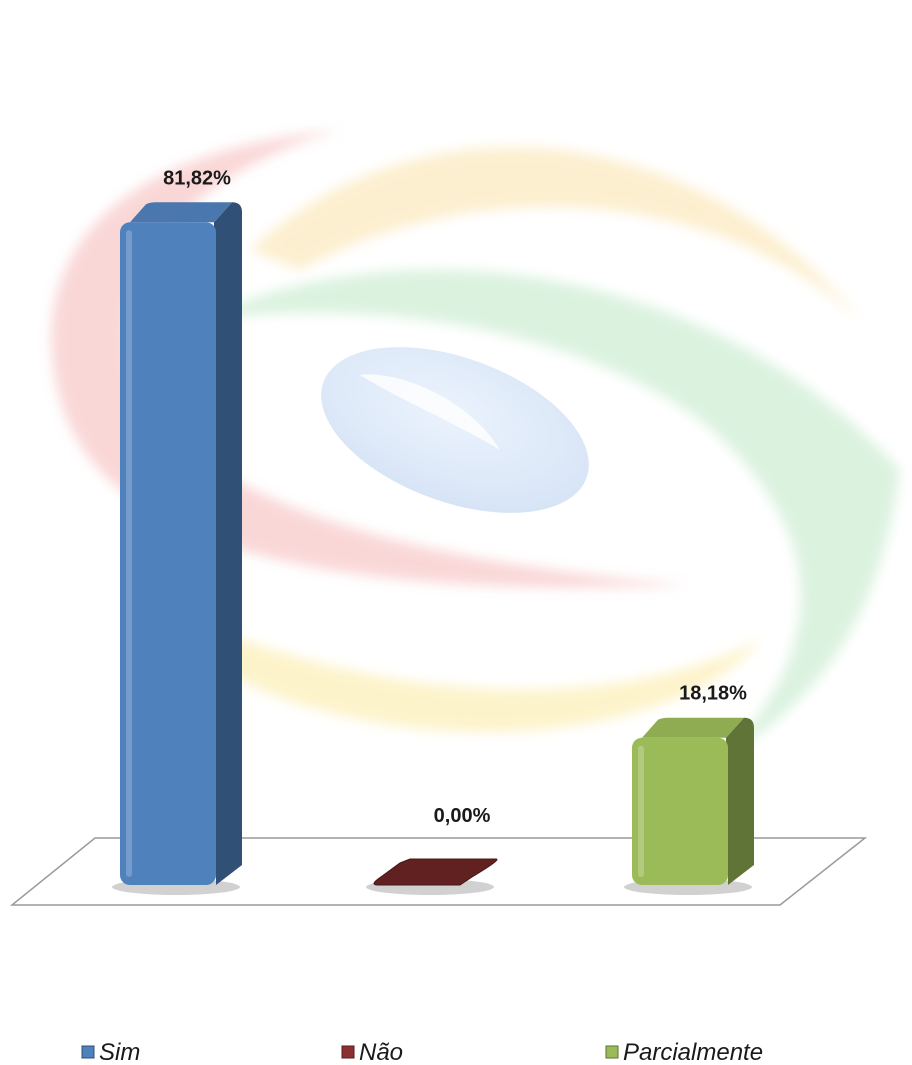 This screenshot has width=912, height=1065. I want to click on legend-item-parcialmente: Parcialmente, so click(684, 1052).